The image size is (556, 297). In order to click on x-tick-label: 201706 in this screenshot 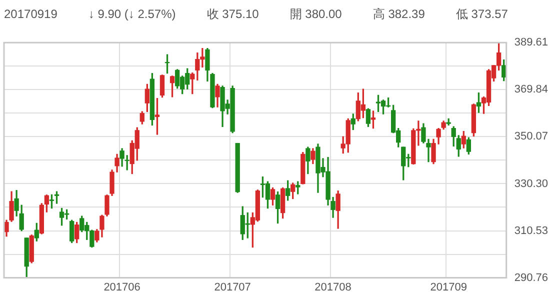, I will do `click(122, 287)`.